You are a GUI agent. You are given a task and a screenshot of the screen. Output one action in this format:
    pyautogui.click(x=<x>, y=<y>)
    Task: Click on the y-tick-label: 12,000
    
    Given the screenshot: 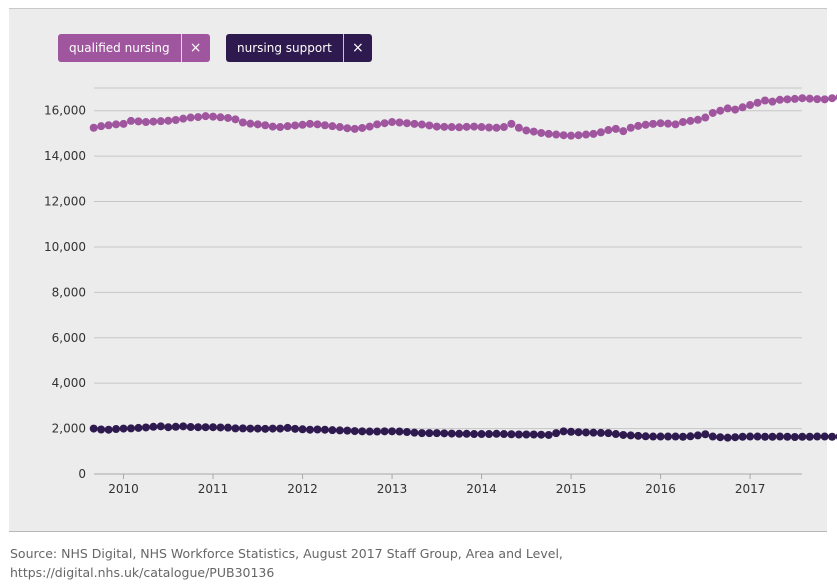 What is the action you would take?
    pyautogui.click(x=65, y=202)
    